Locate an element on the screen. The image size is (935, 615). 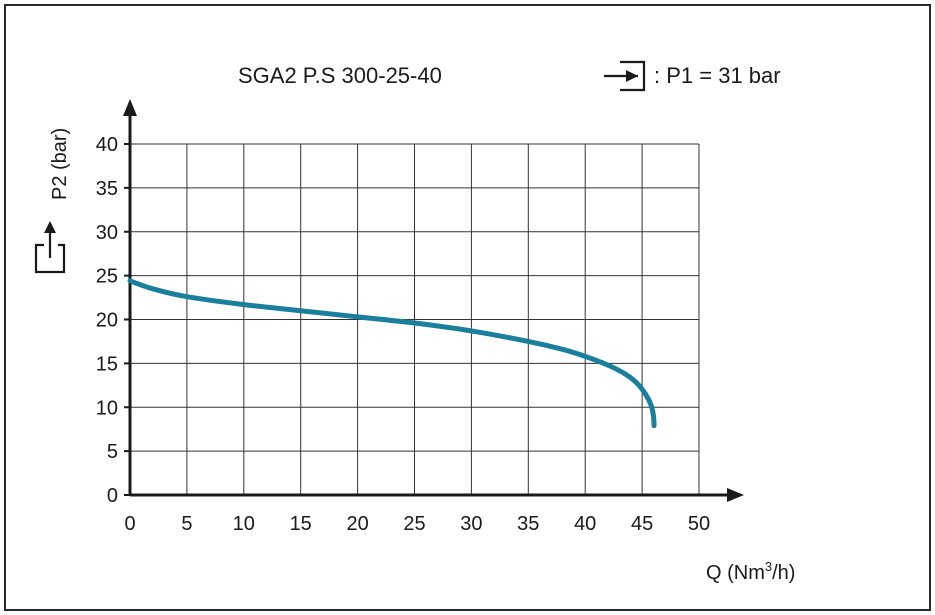
x-axis-label-end: /h) is located at coordinates (783, 573).